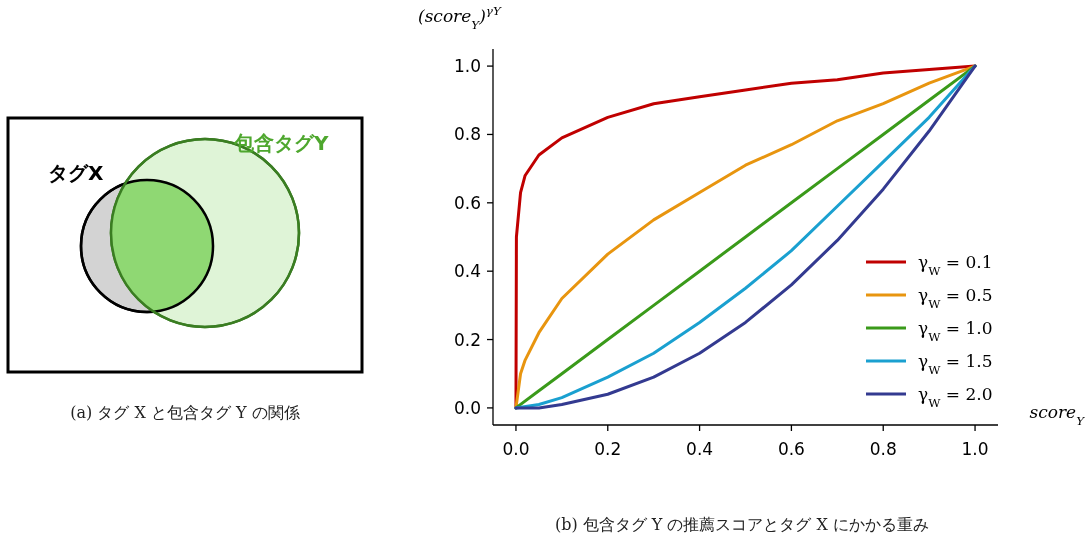 This screenshot has width=1092, height=545. Describe the element at coordinates (467, 339) in the screenshot. I see `y-tick-label: 0.2` at that location.